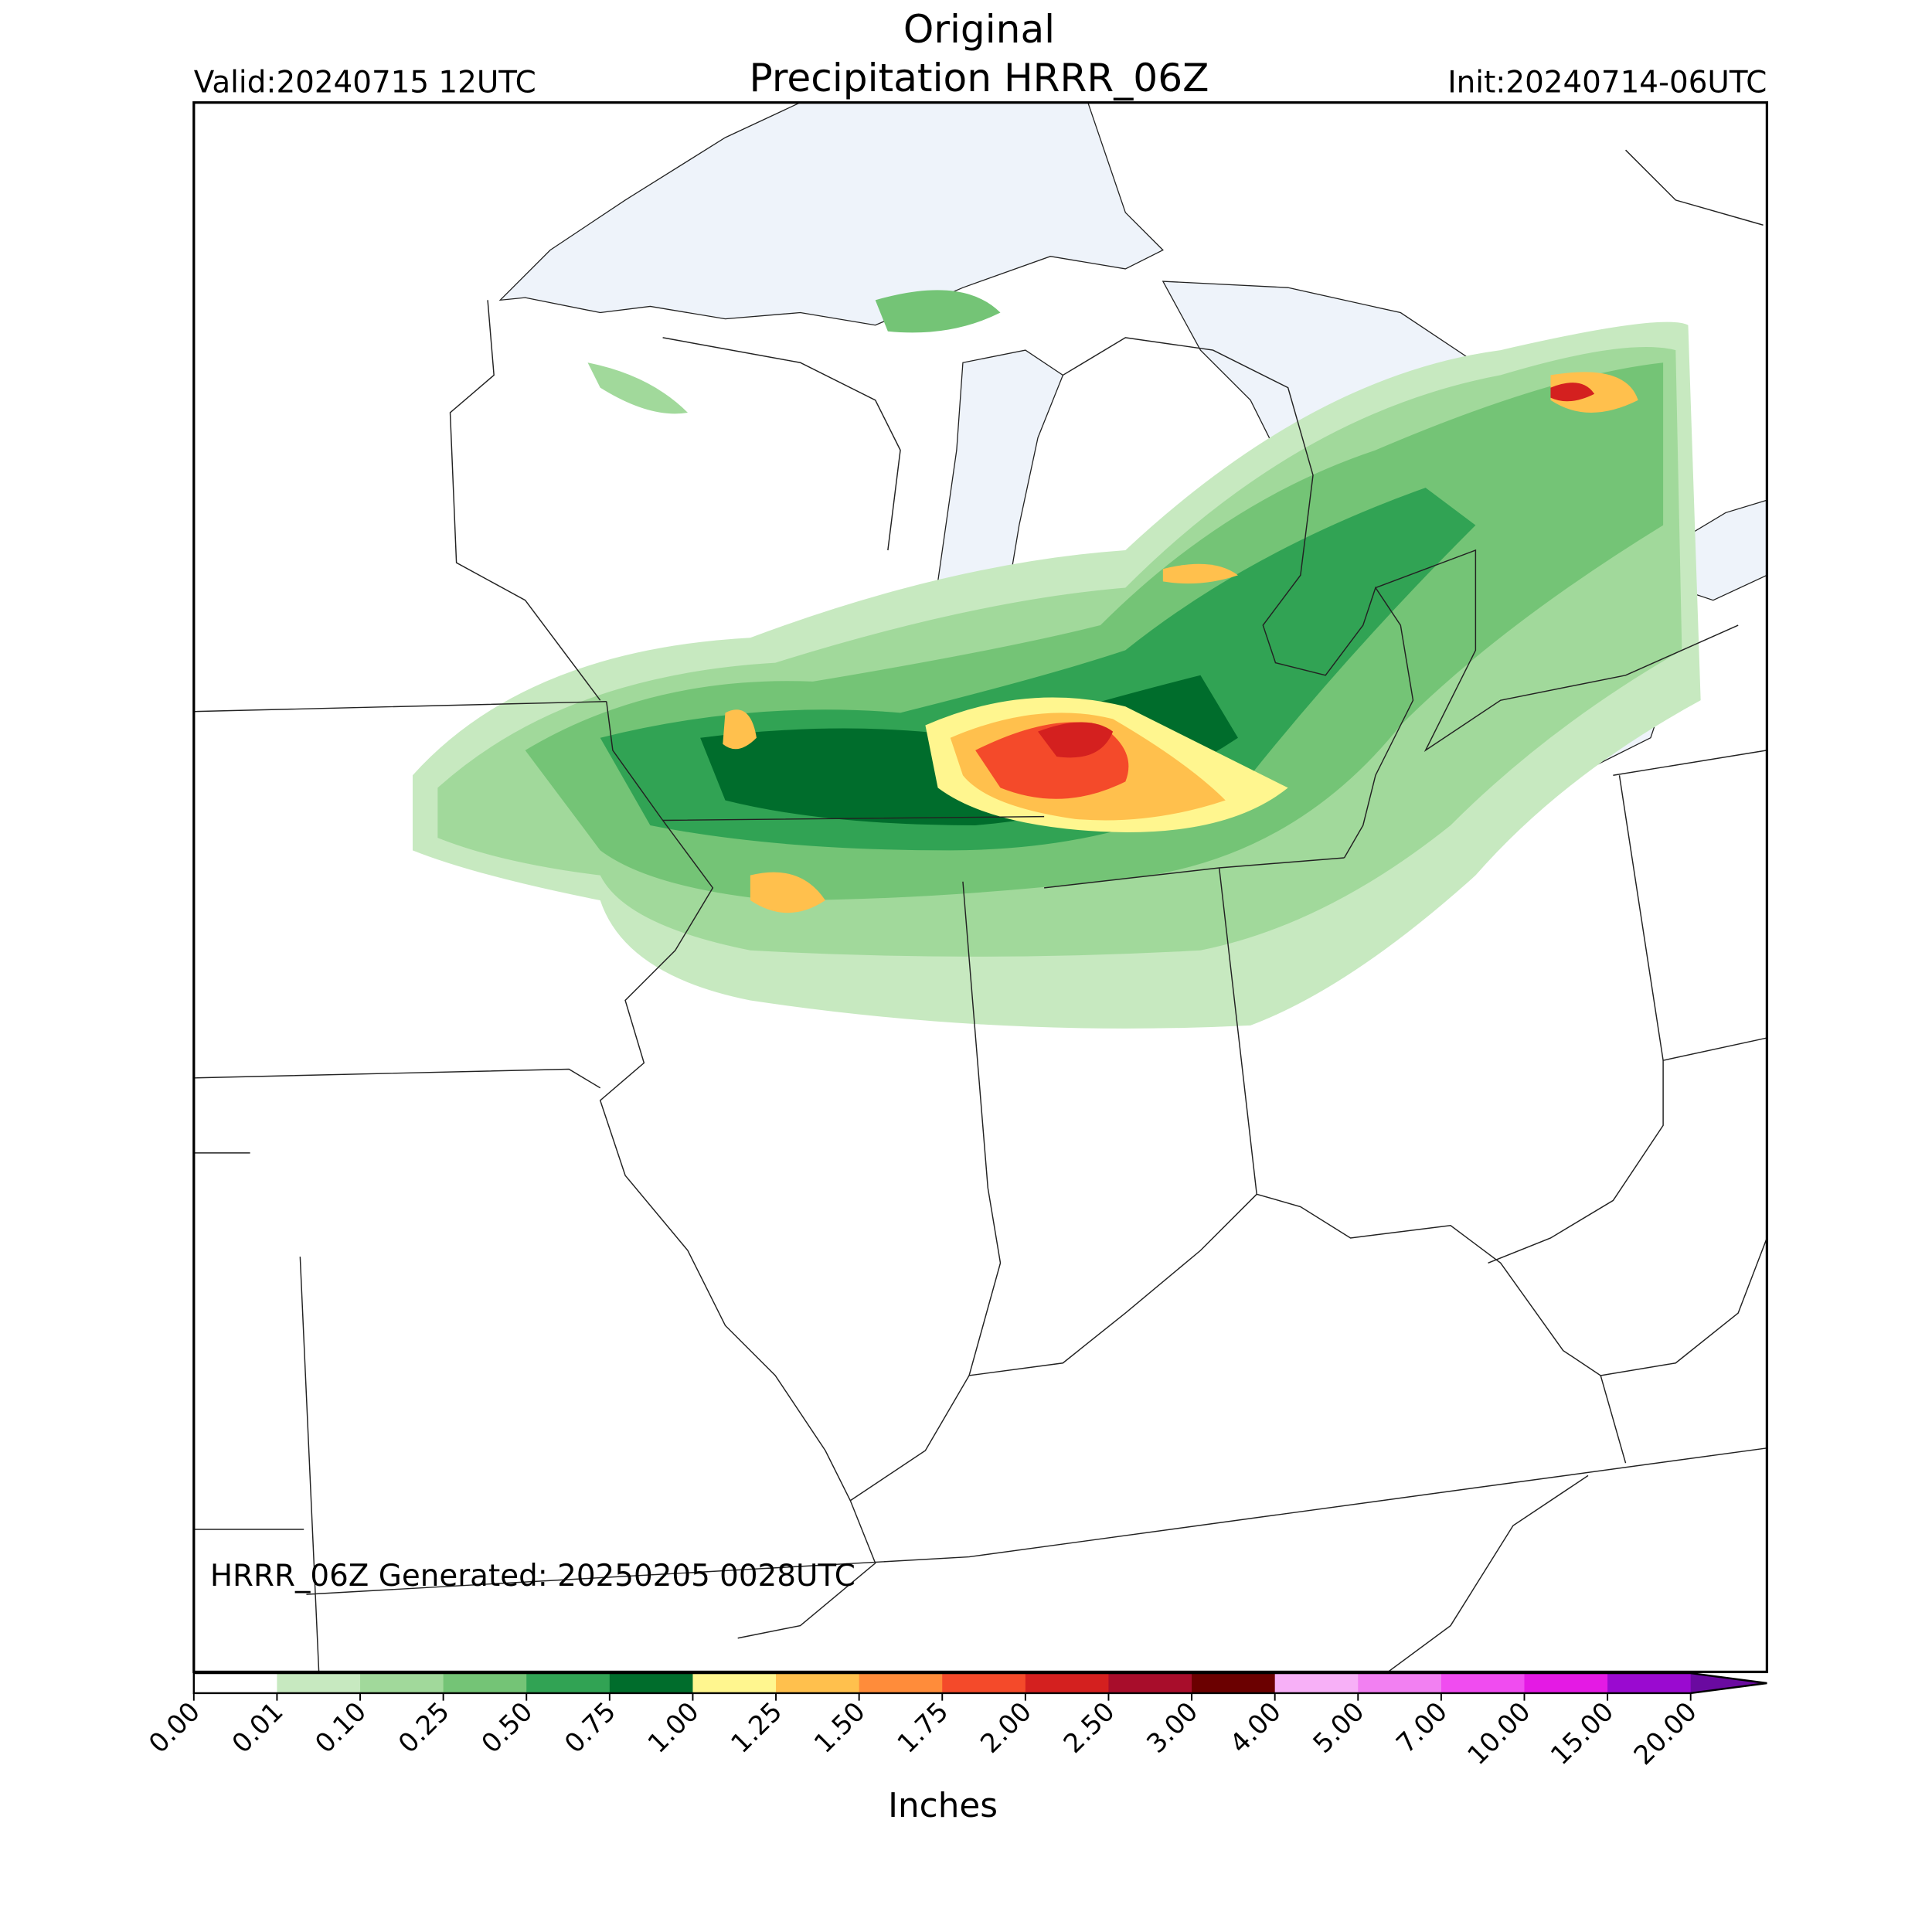  What do you see at coordinates (943, 1806) in the screenshot?
I see `colorbar-label: Inches` at bounding box center [943, 1806].